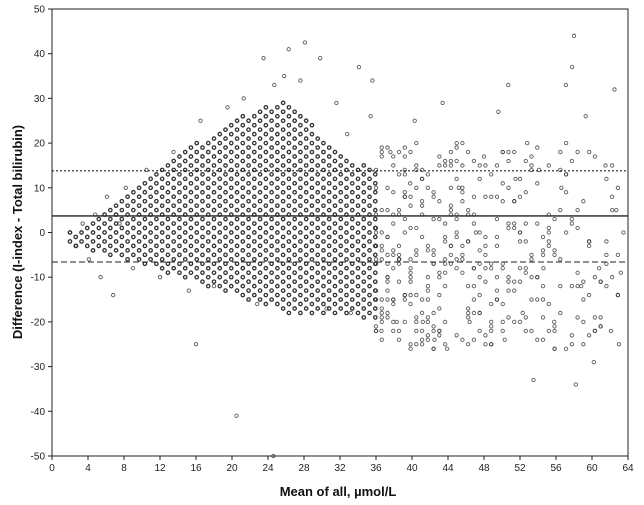 This screenshot has width=644, height=505. I want to click on x-tick-label: 56, so click(556, 468).